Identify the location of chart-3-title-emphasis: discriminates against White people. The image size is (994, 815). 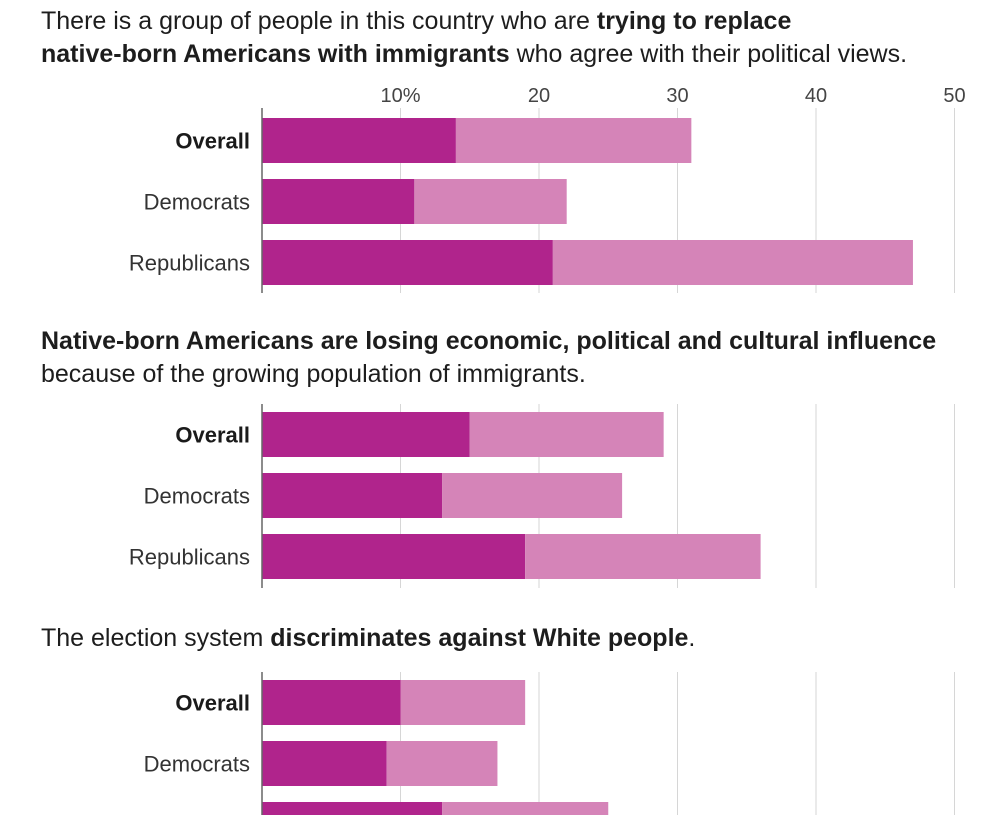
(479, 638).